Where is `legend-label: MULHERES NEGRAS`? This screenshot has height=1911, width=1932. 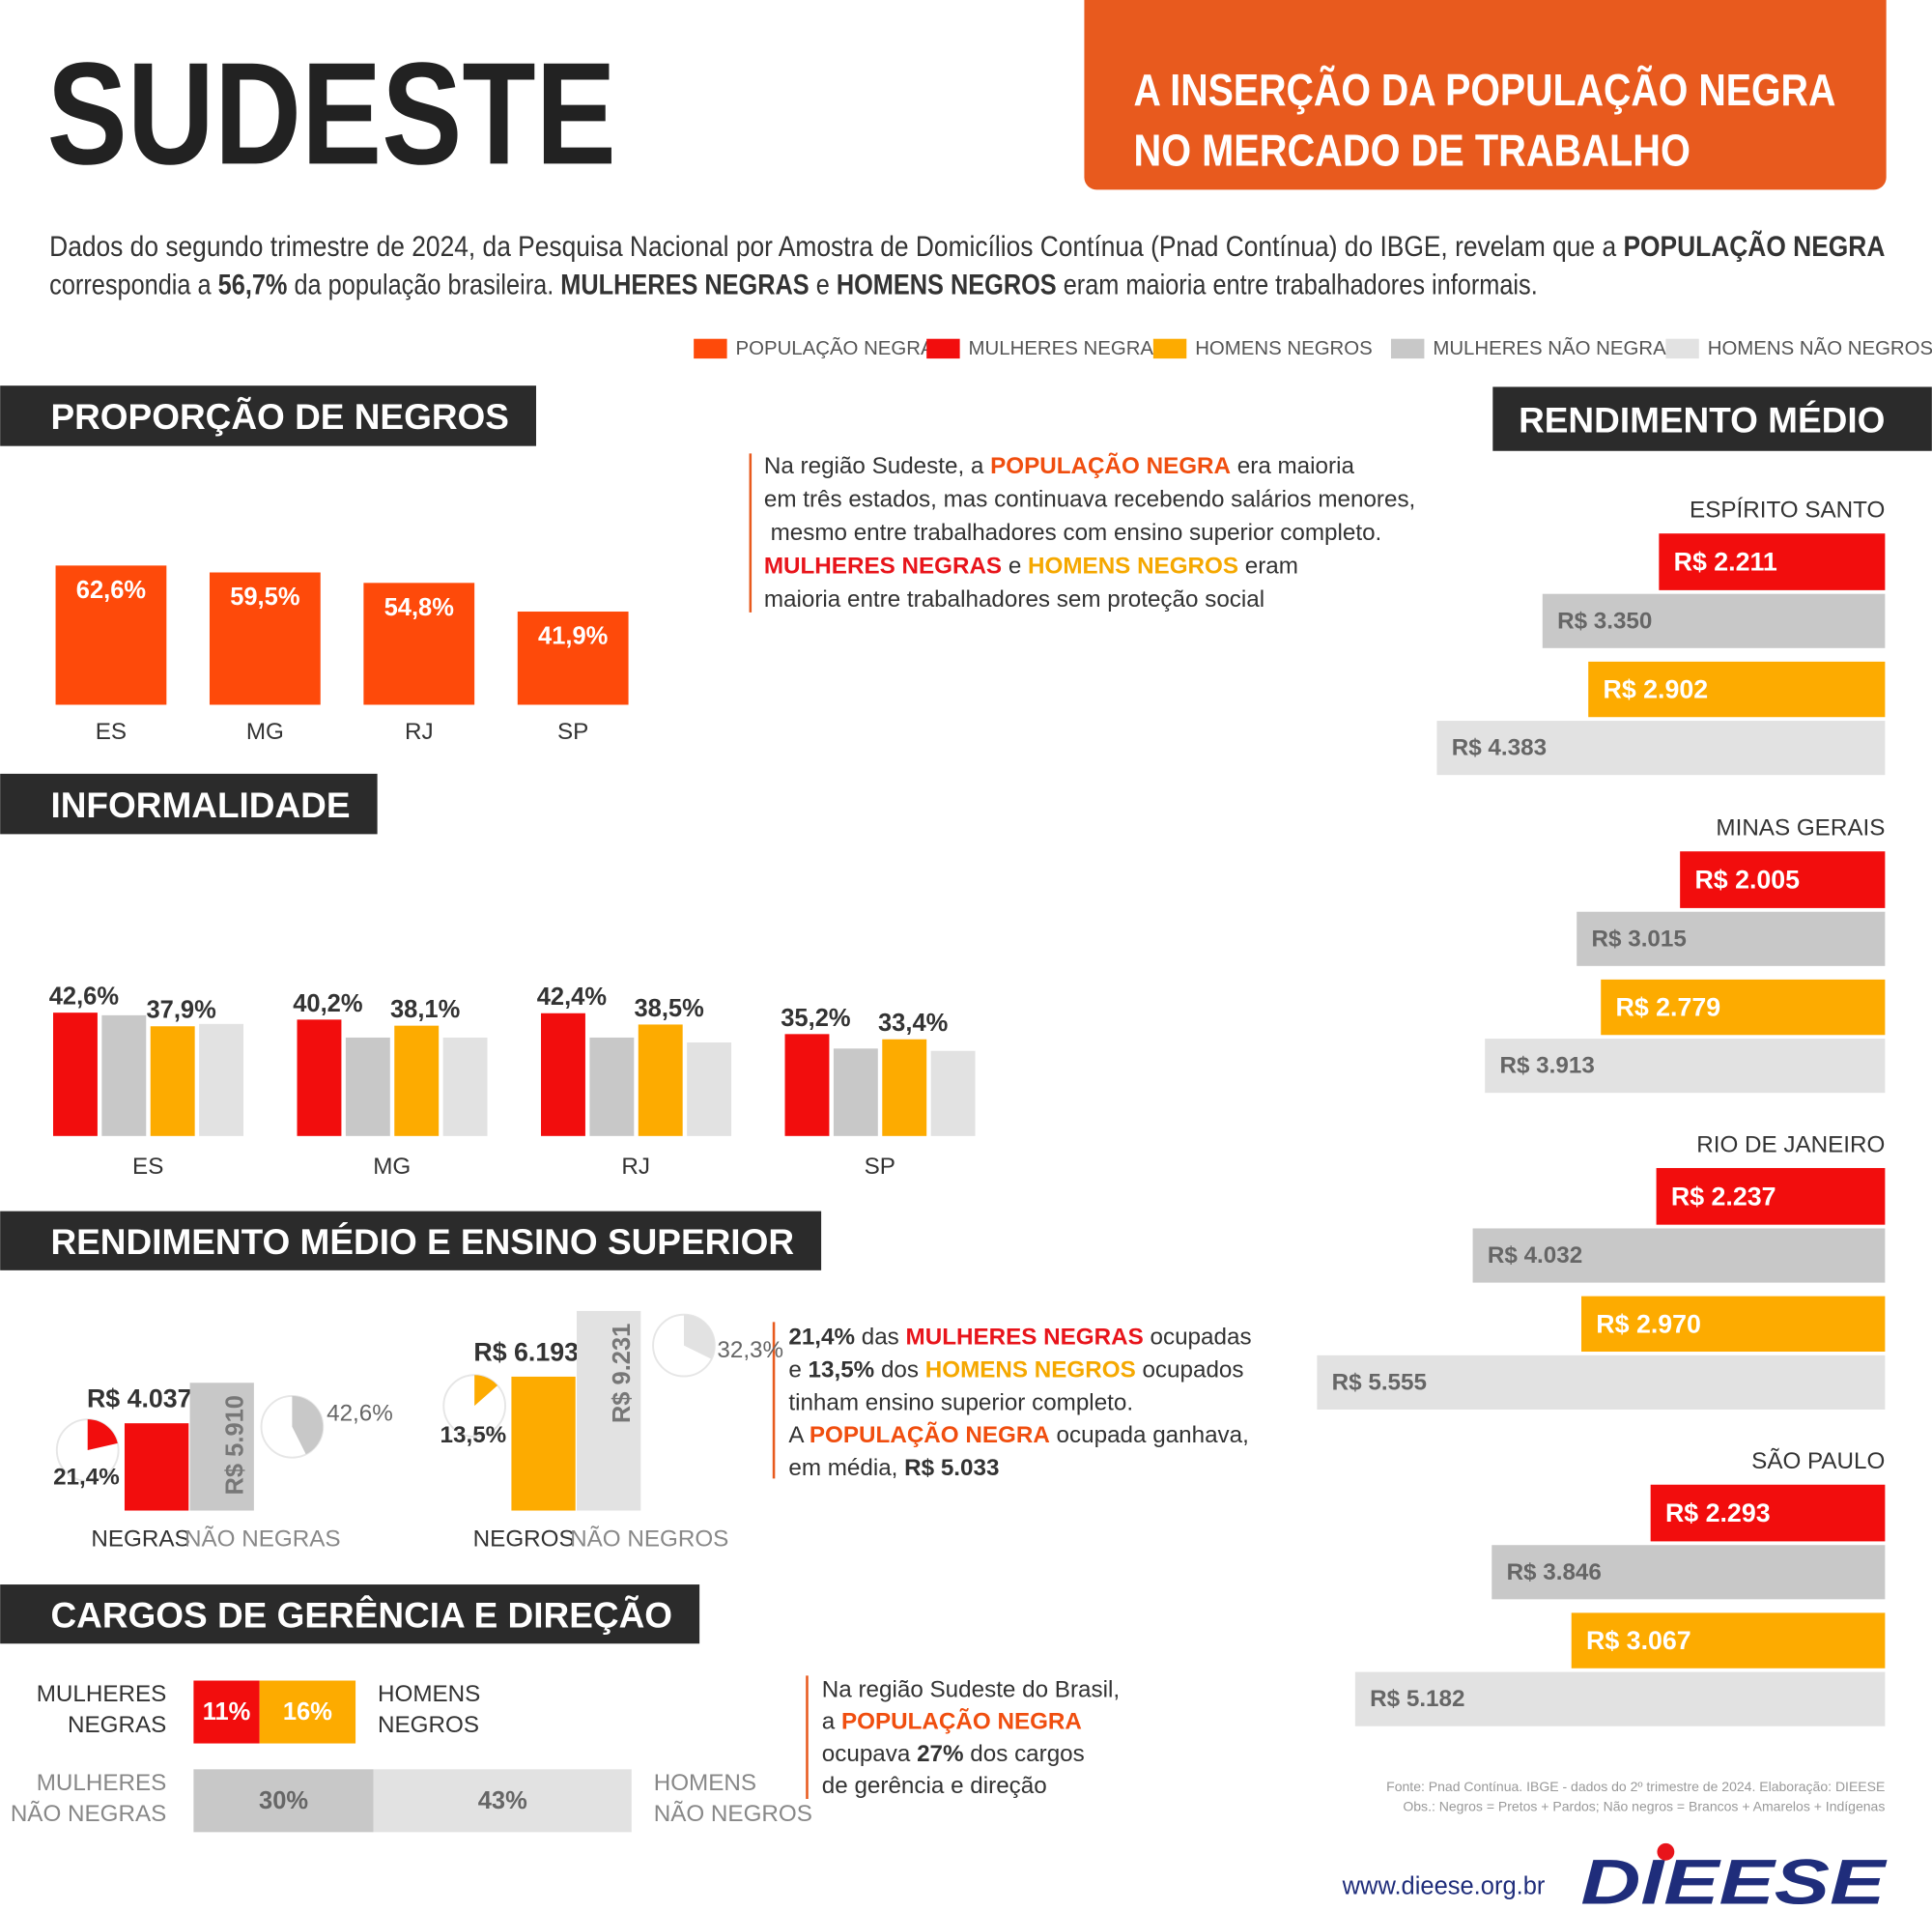 legend-label: MULHERES NEGRAS is located at coordinates (1068, 348).